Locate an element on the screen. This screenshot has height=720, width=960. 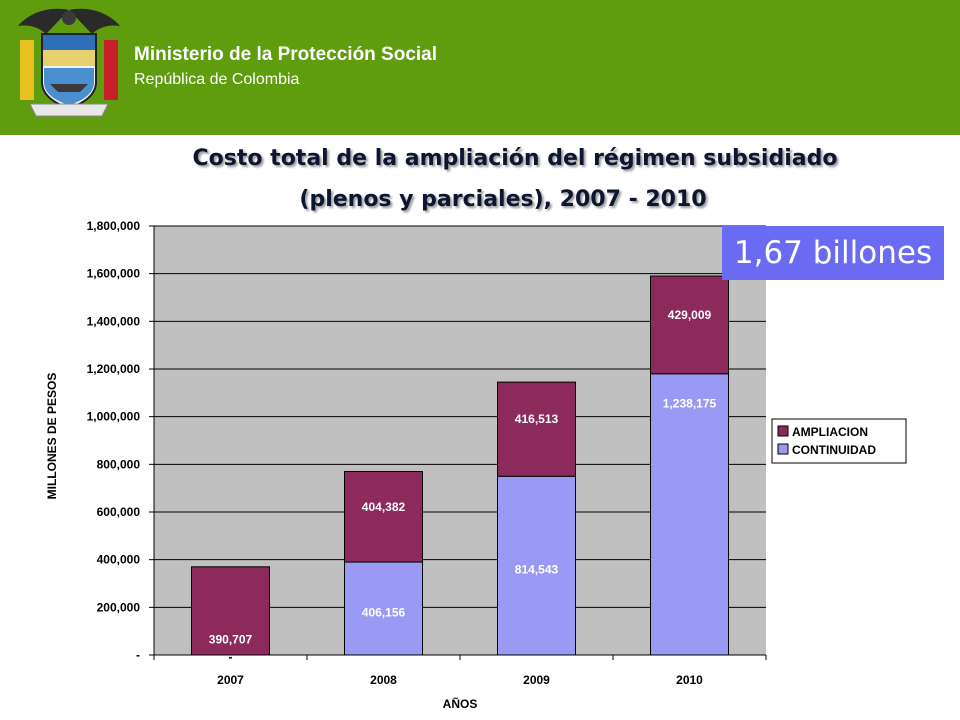
y-tick-label: 1,400,000 is located at coordinates (114, 321).